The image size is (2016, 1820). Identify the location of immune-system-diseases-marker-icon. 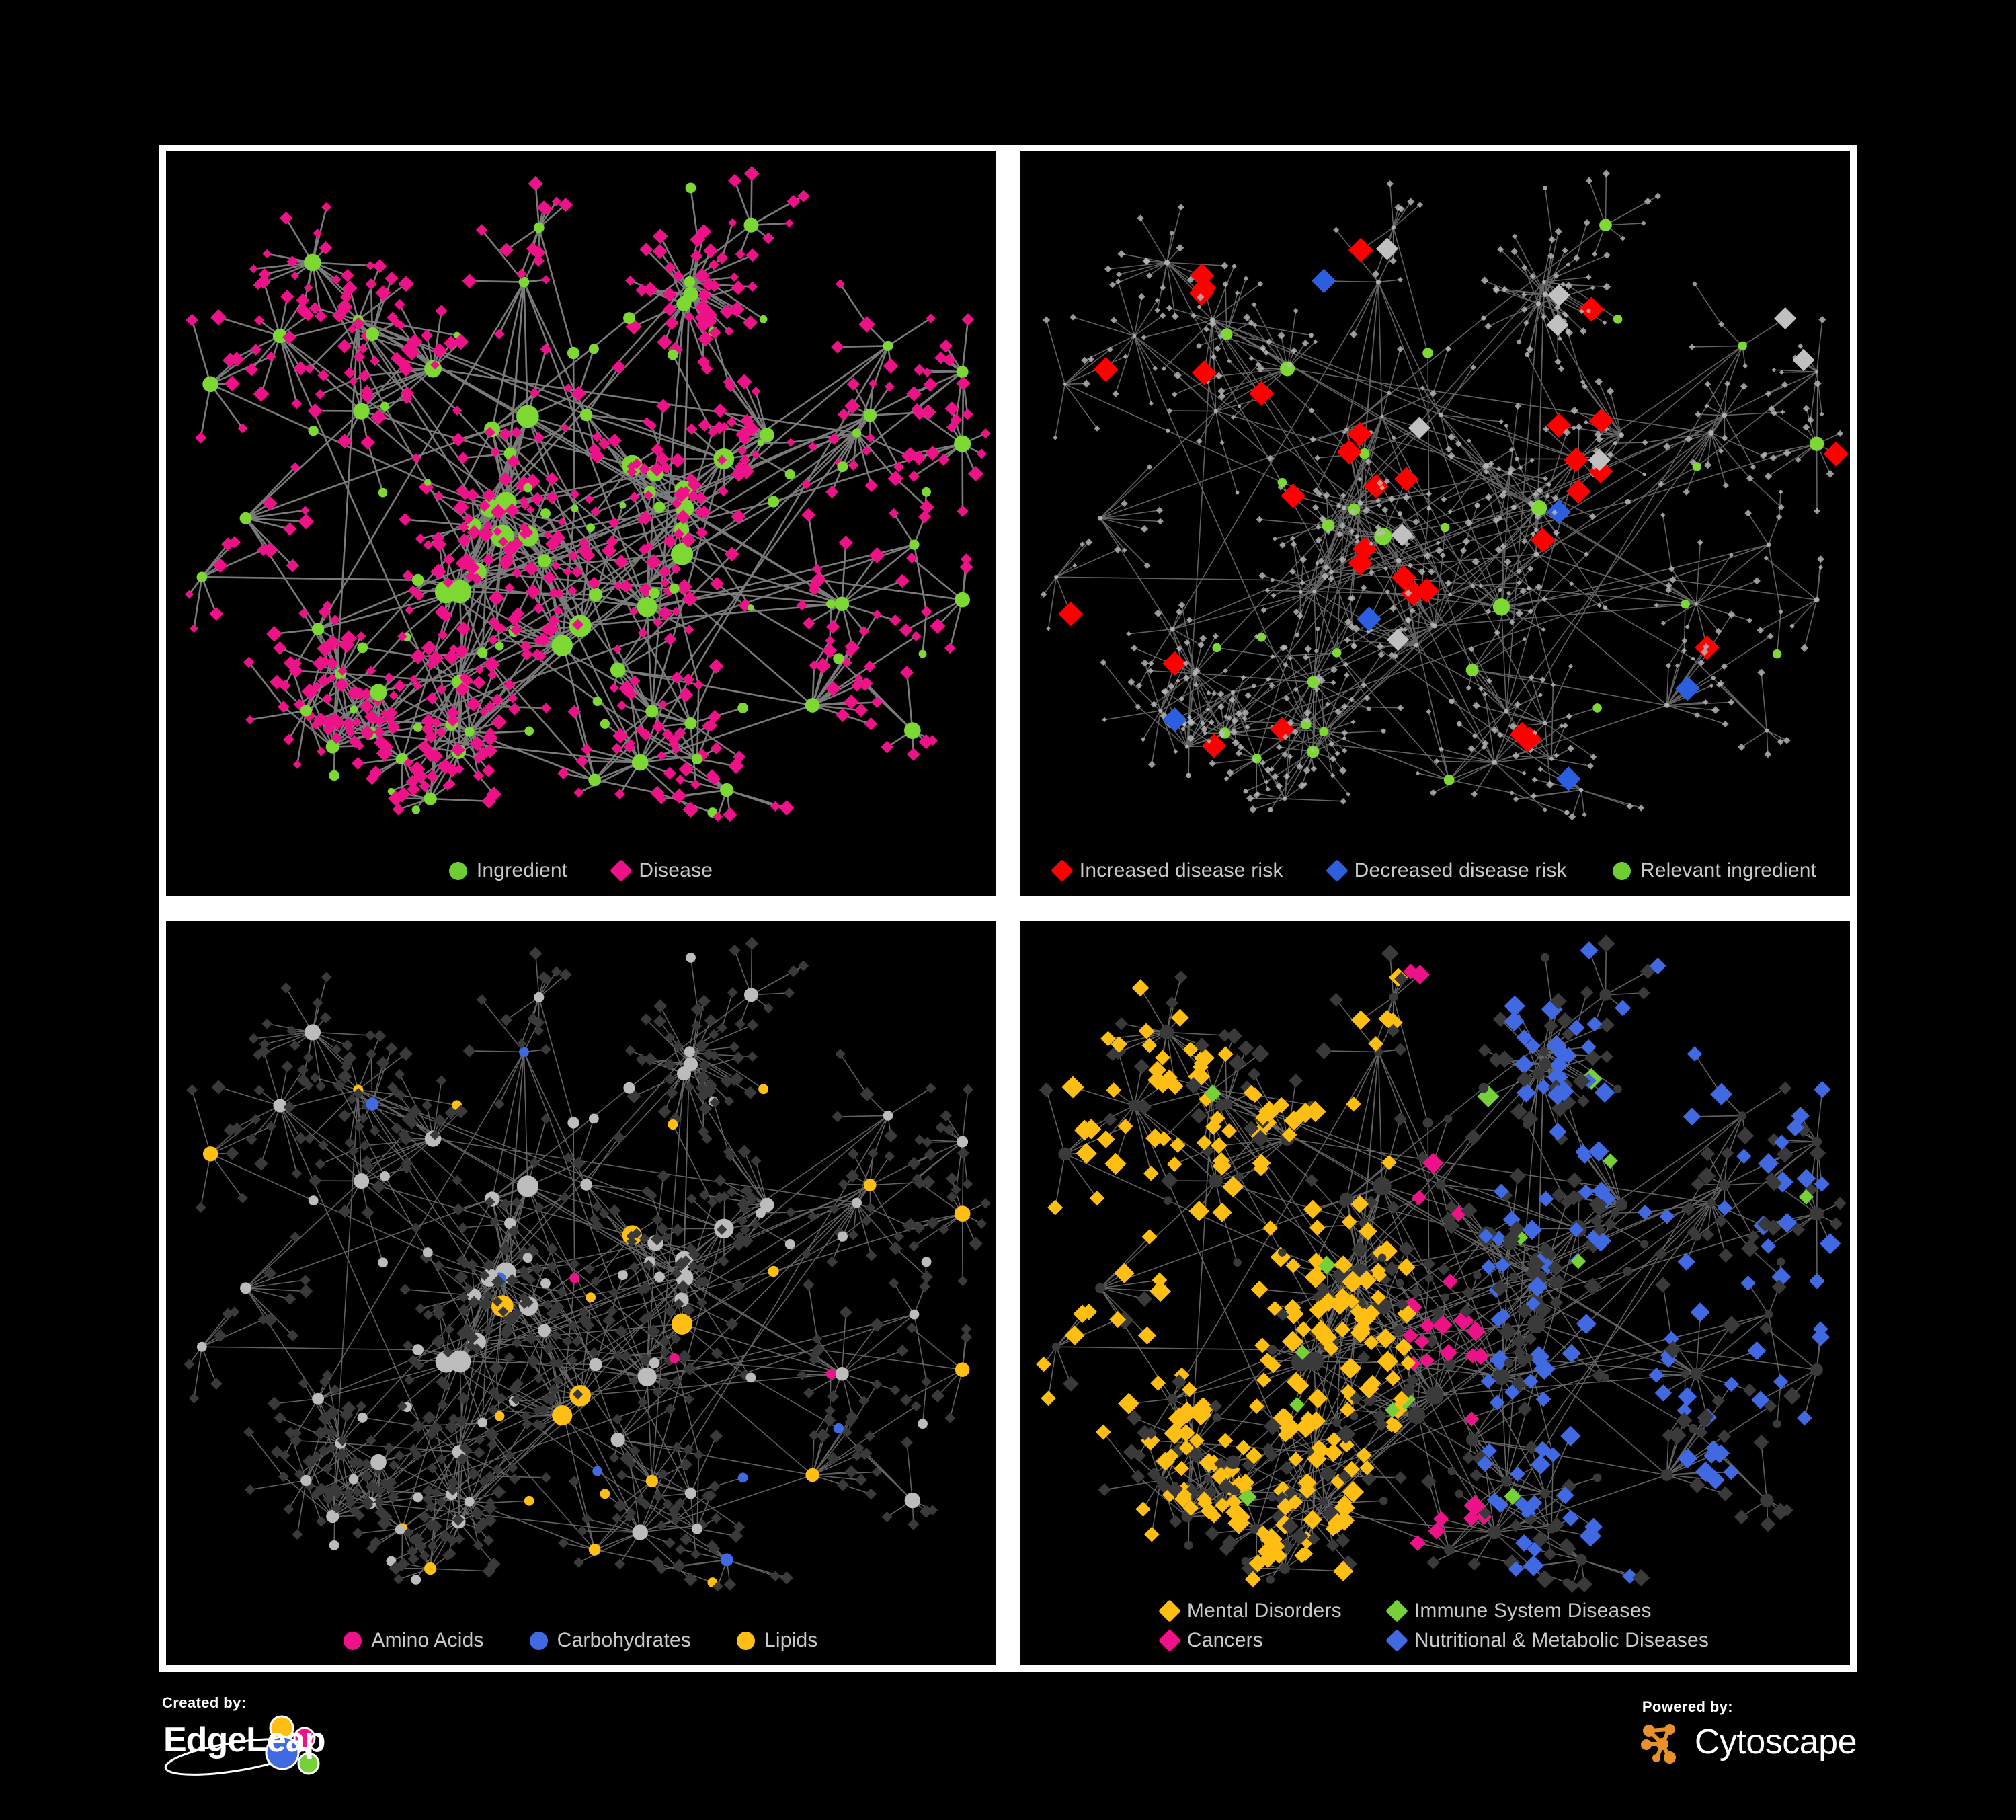
(1396, 1610).